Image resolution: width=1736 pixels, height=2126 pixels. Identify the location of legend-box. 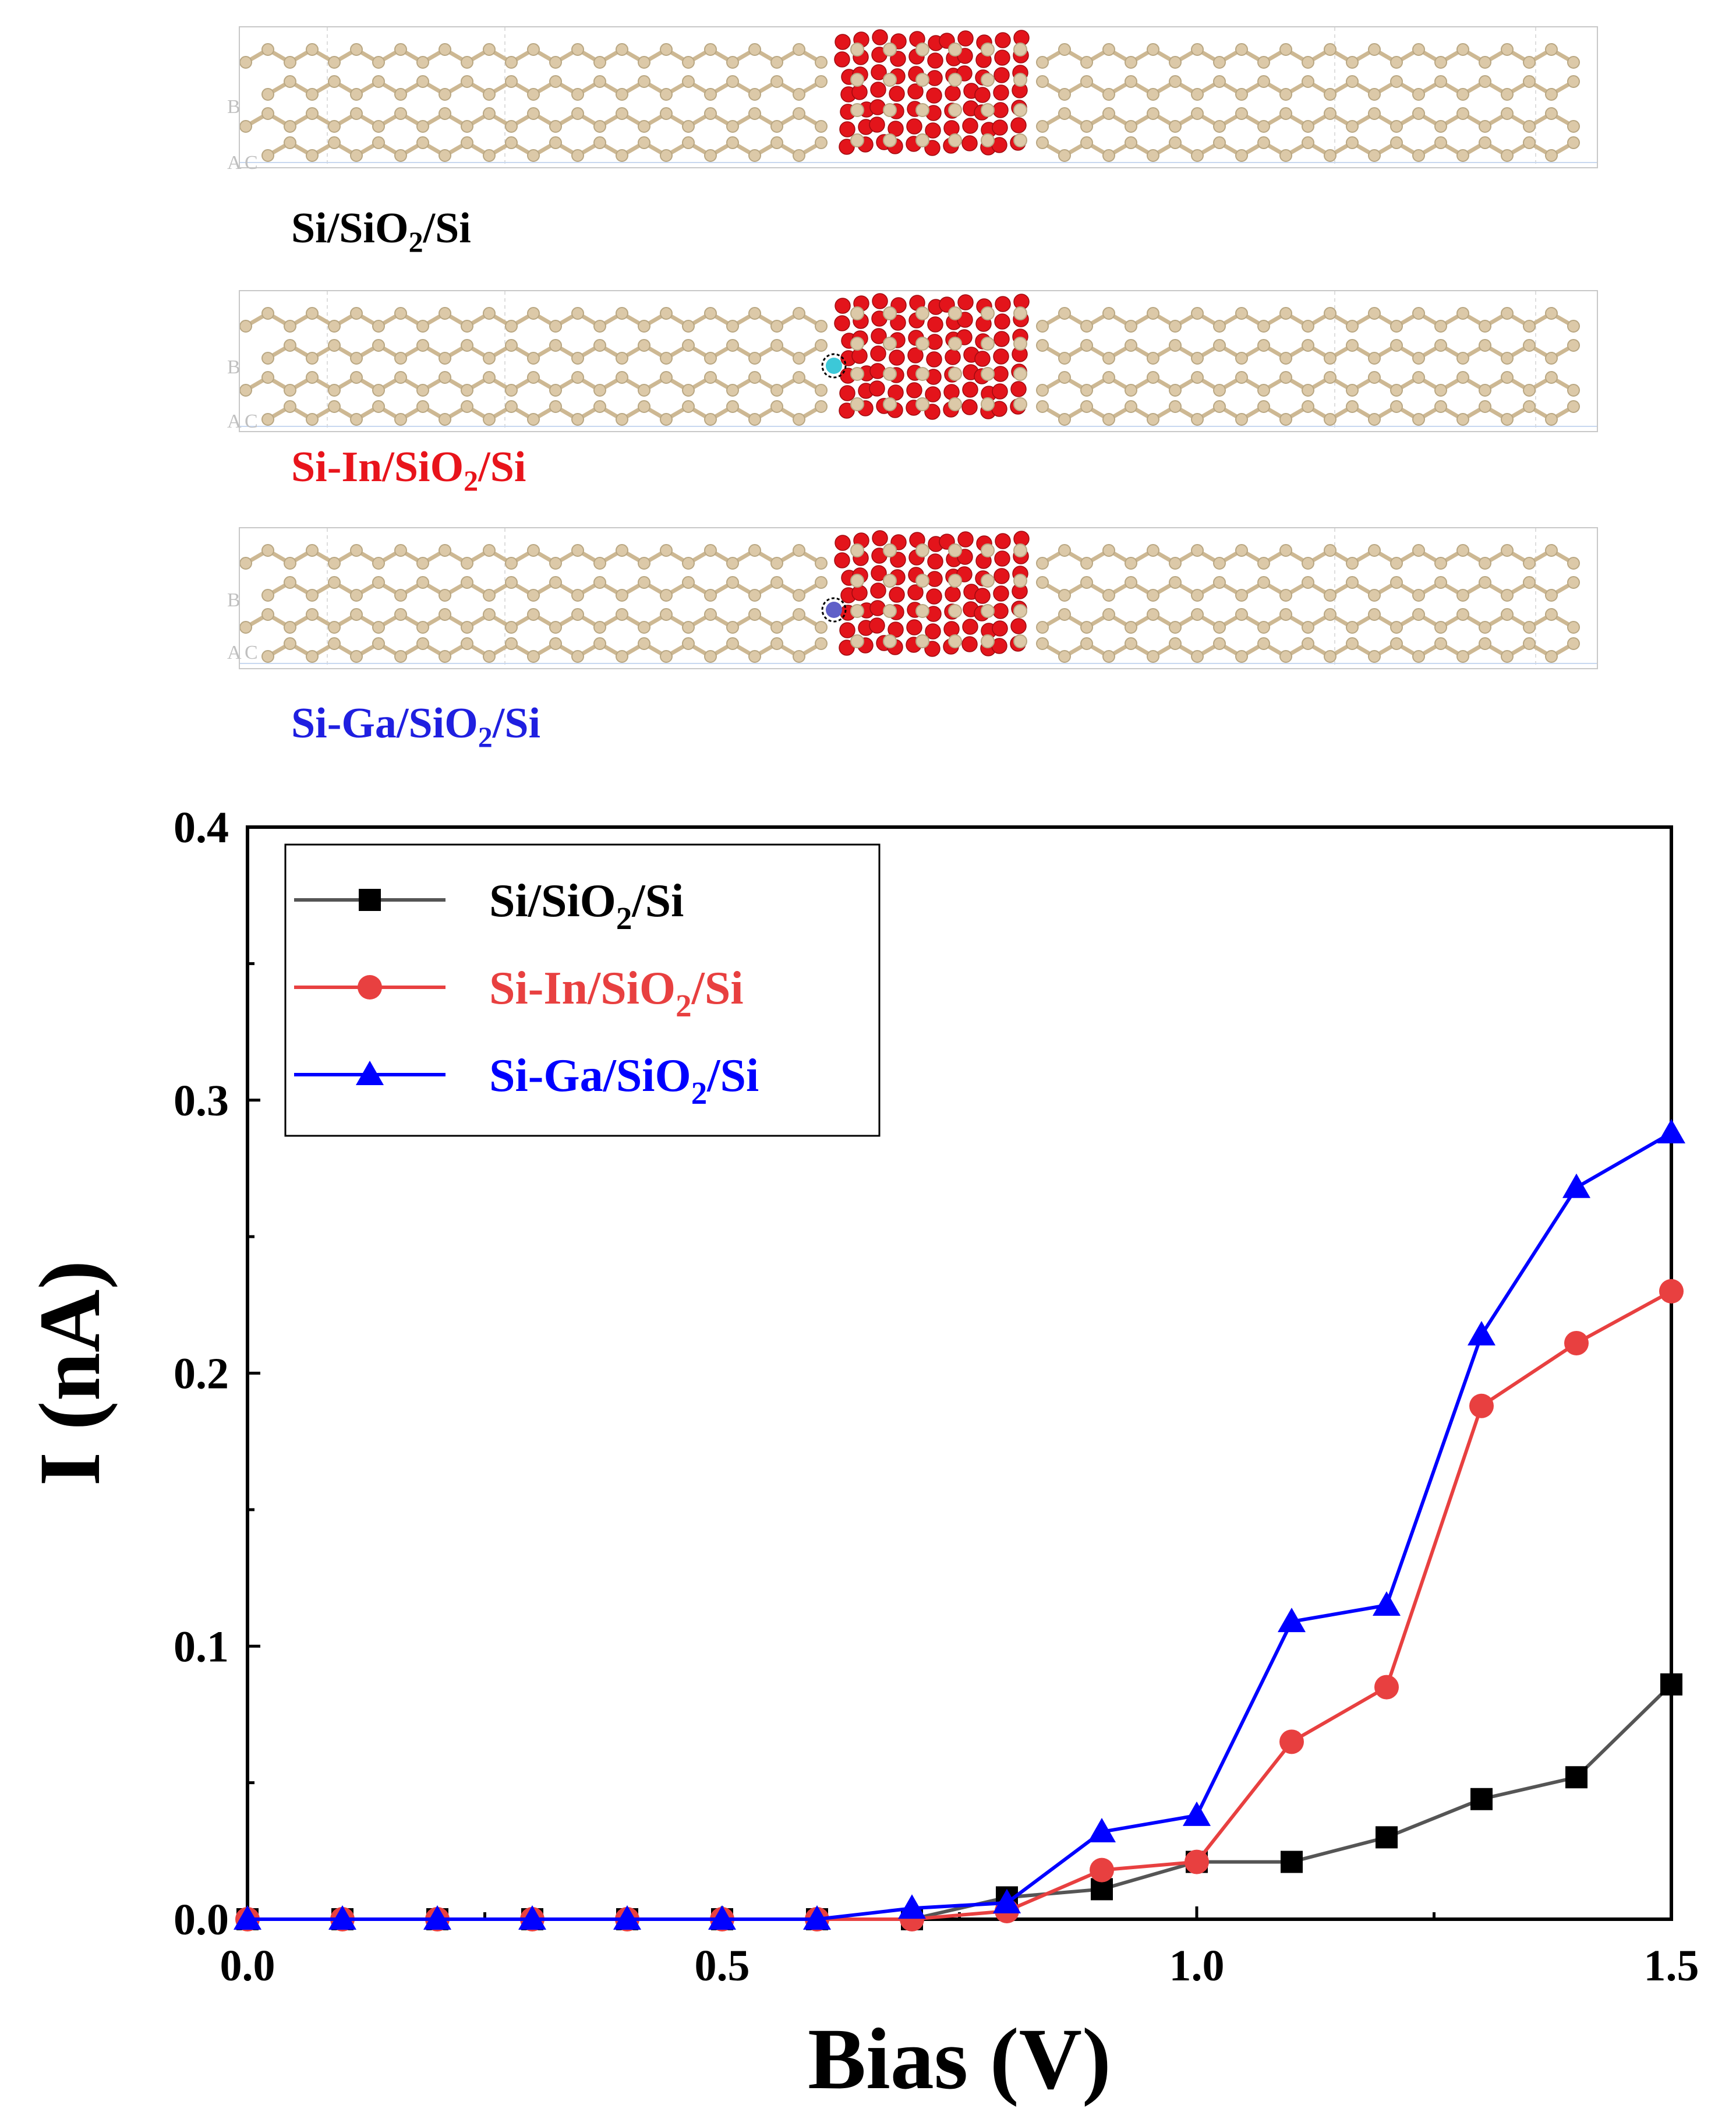
(582, 990).